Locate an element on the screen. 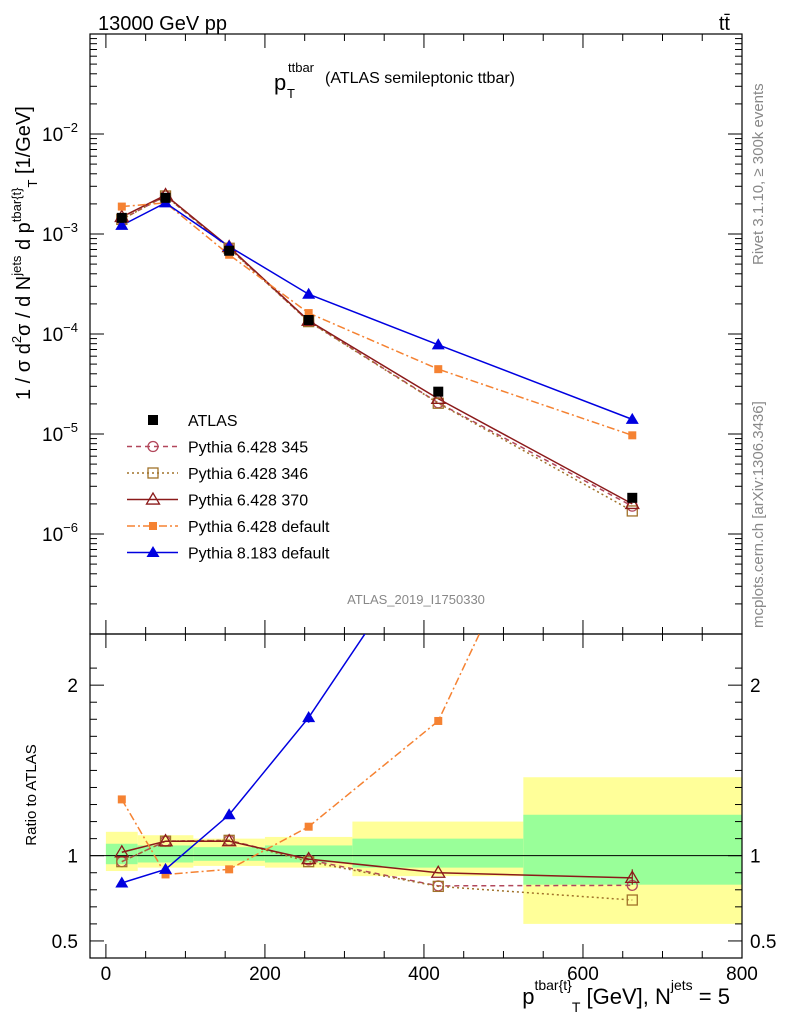 The height and width of the screenshot is (1024, 786). xlabel-sup2: jets is located at coordinates (681, 985).